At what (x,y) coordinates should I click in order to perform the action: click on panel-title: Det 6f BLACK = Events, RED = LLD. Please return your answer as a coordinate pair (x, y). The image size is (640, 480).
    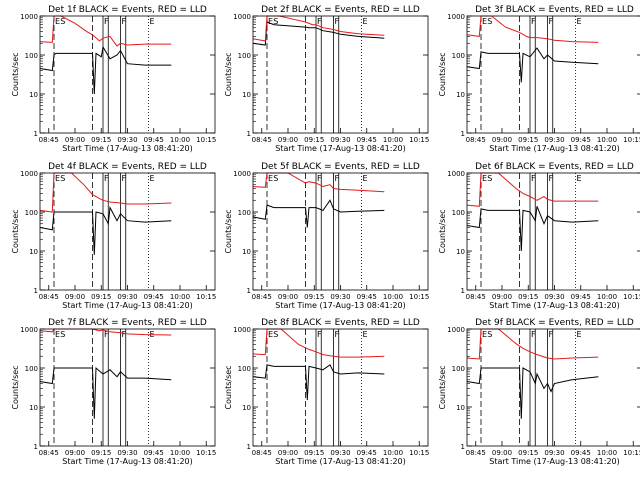
    Looking at the image, I should click on (554, 167).